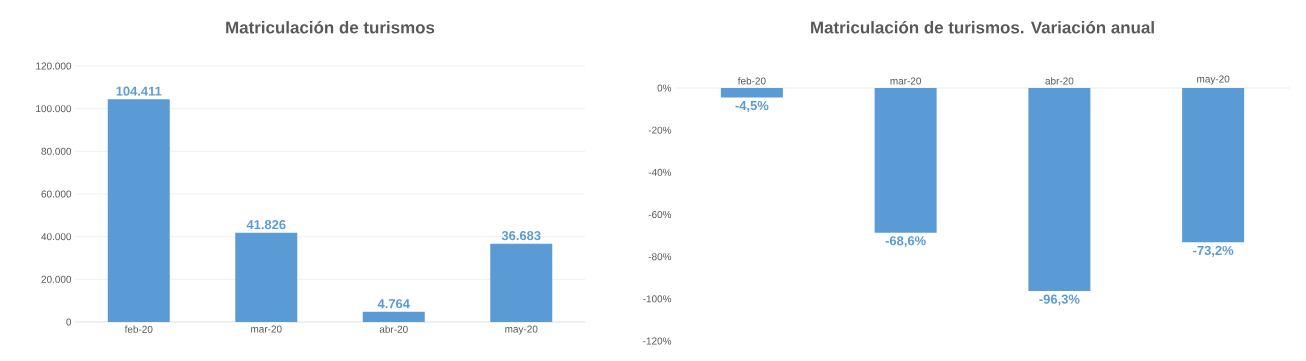  I want to click on data-label: -4,5%, so click(752, 107).